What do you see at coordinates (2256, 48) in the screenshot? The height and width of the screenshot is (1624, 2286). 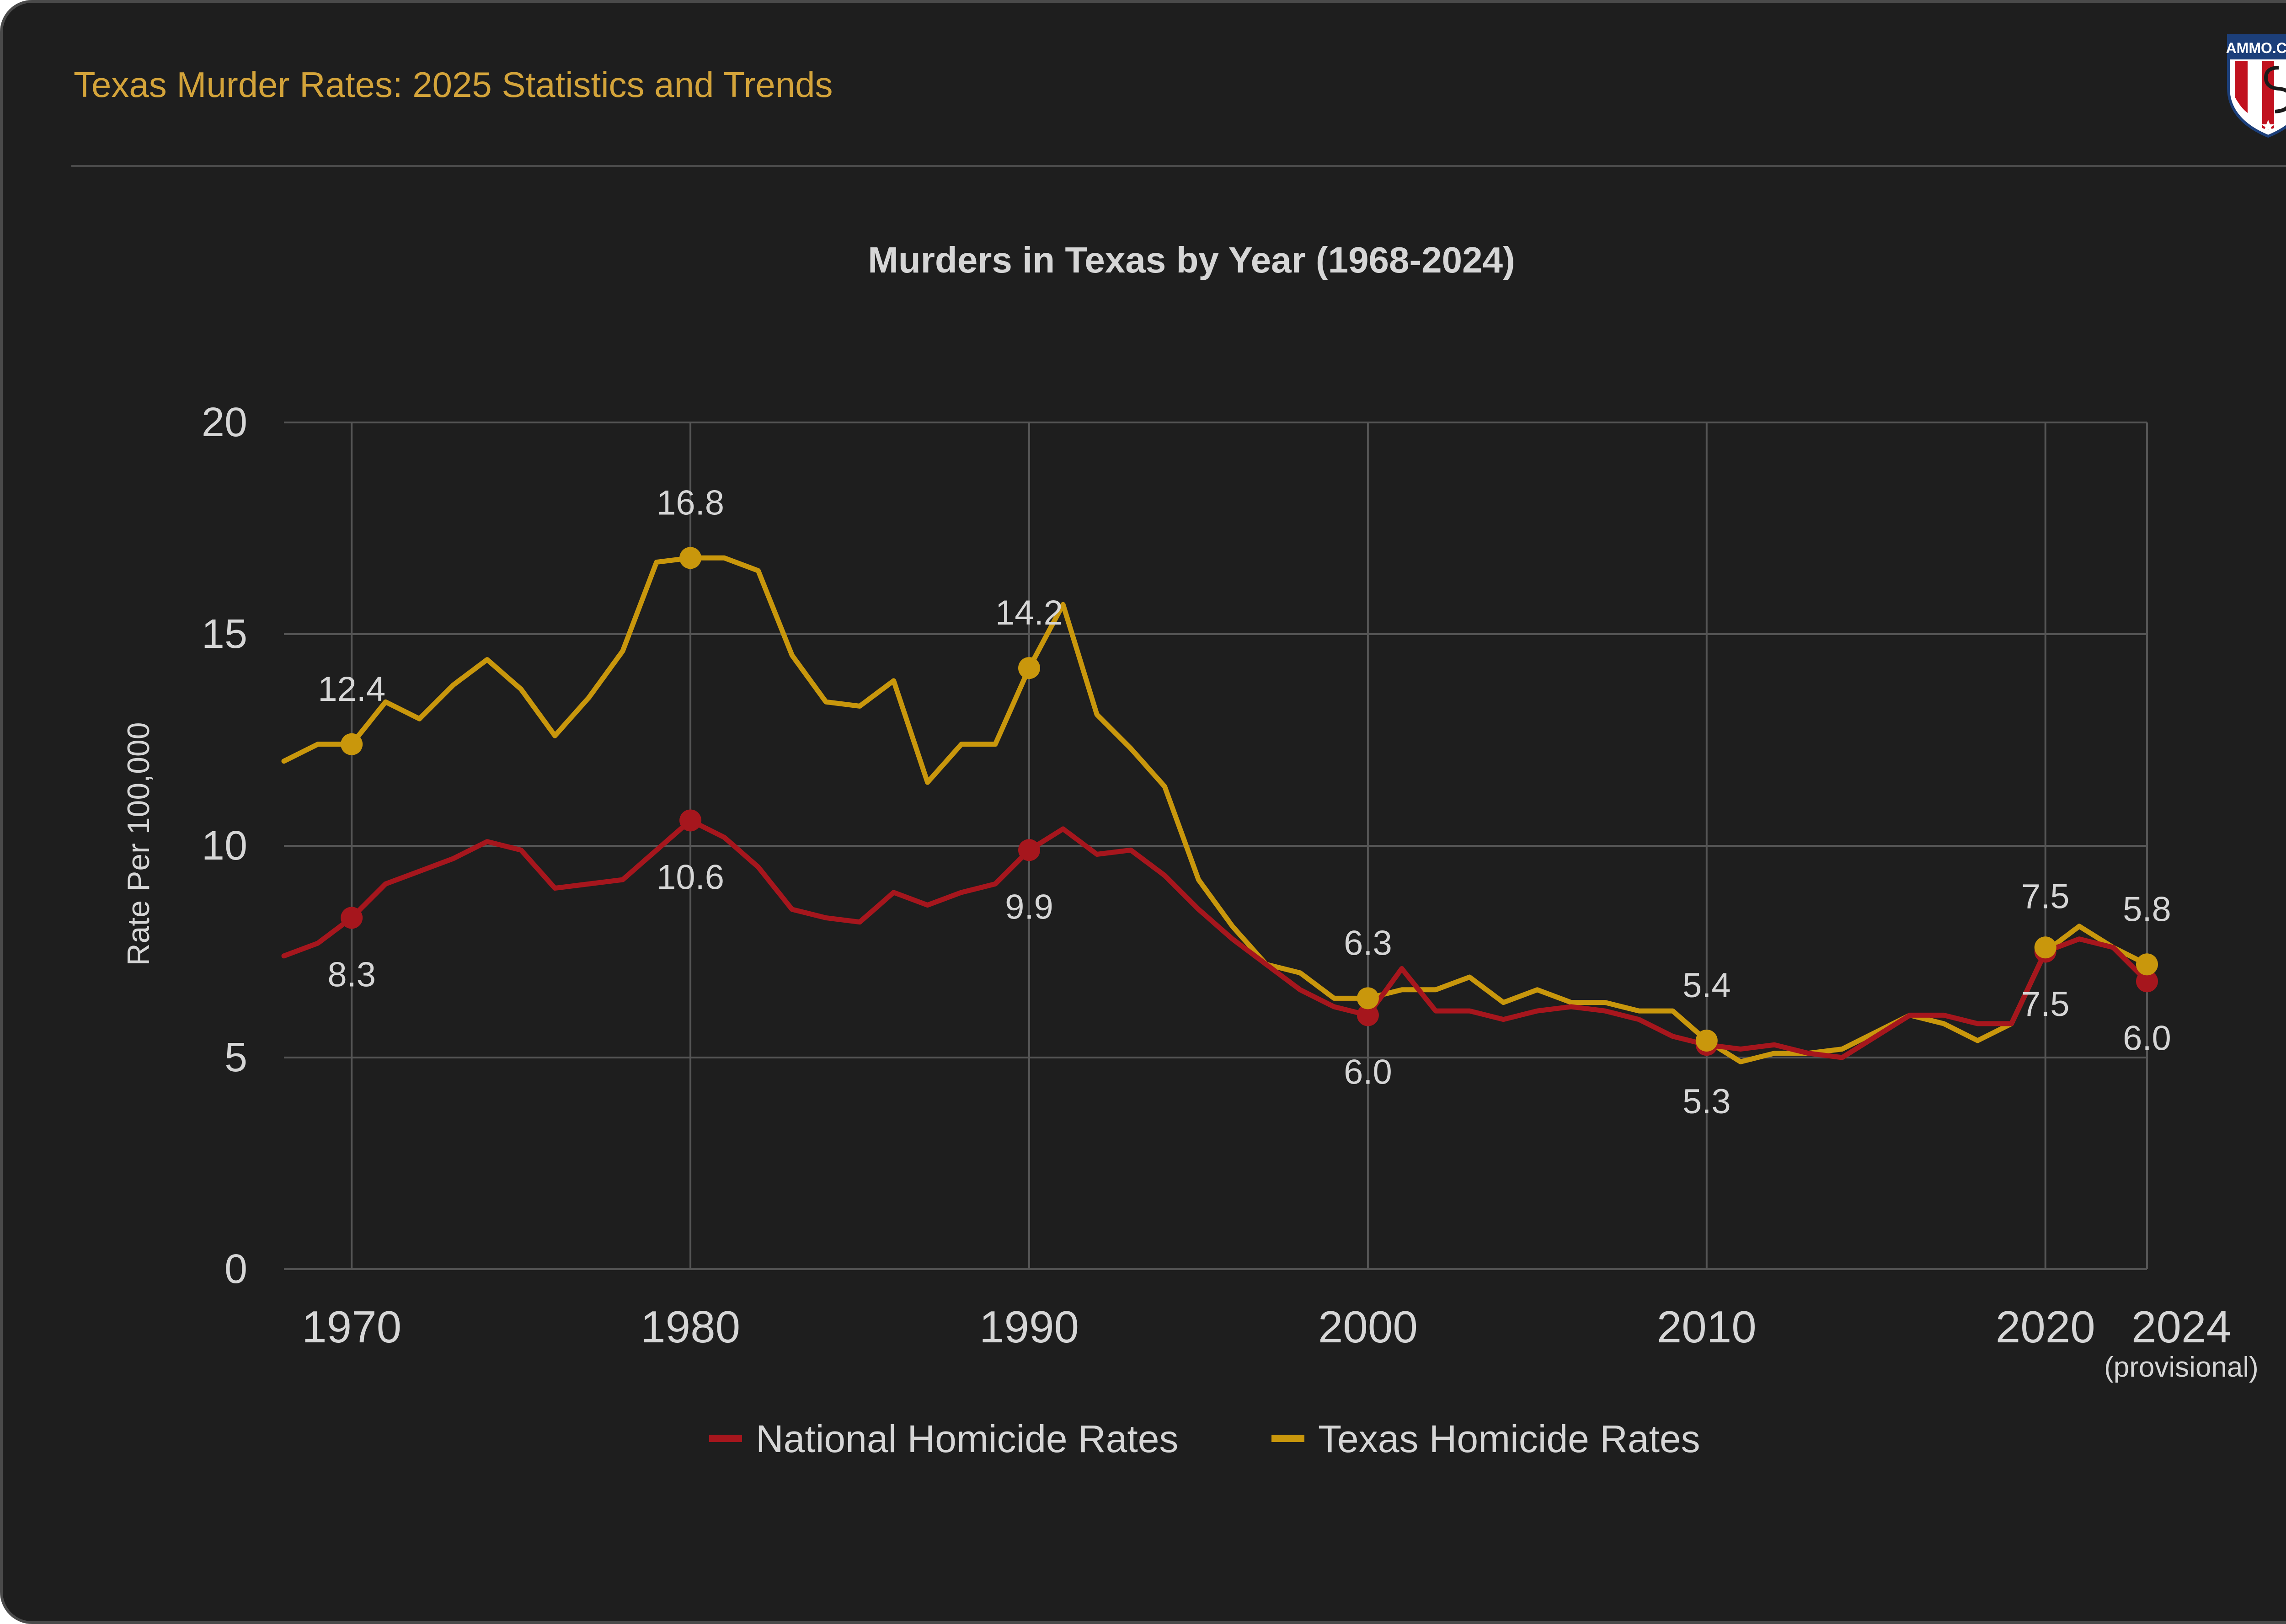 I see `logo-text: AMMO.COM` at bounding box center [2256, 48].